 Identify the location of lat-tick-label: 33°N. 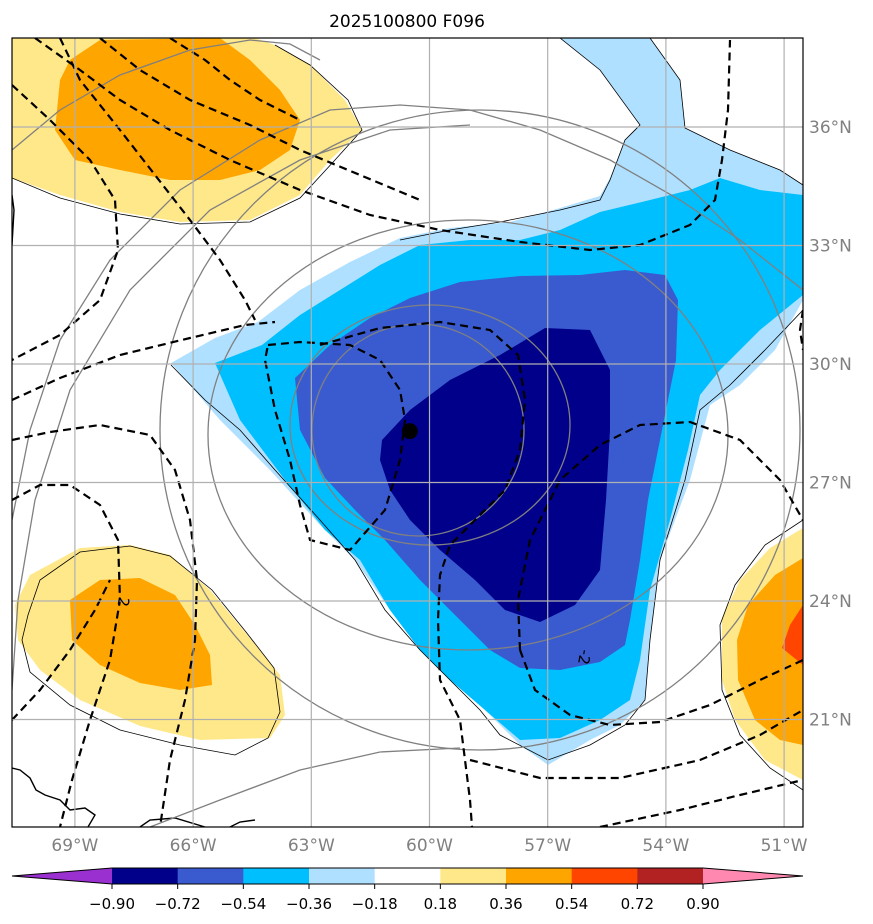
(830, 247).